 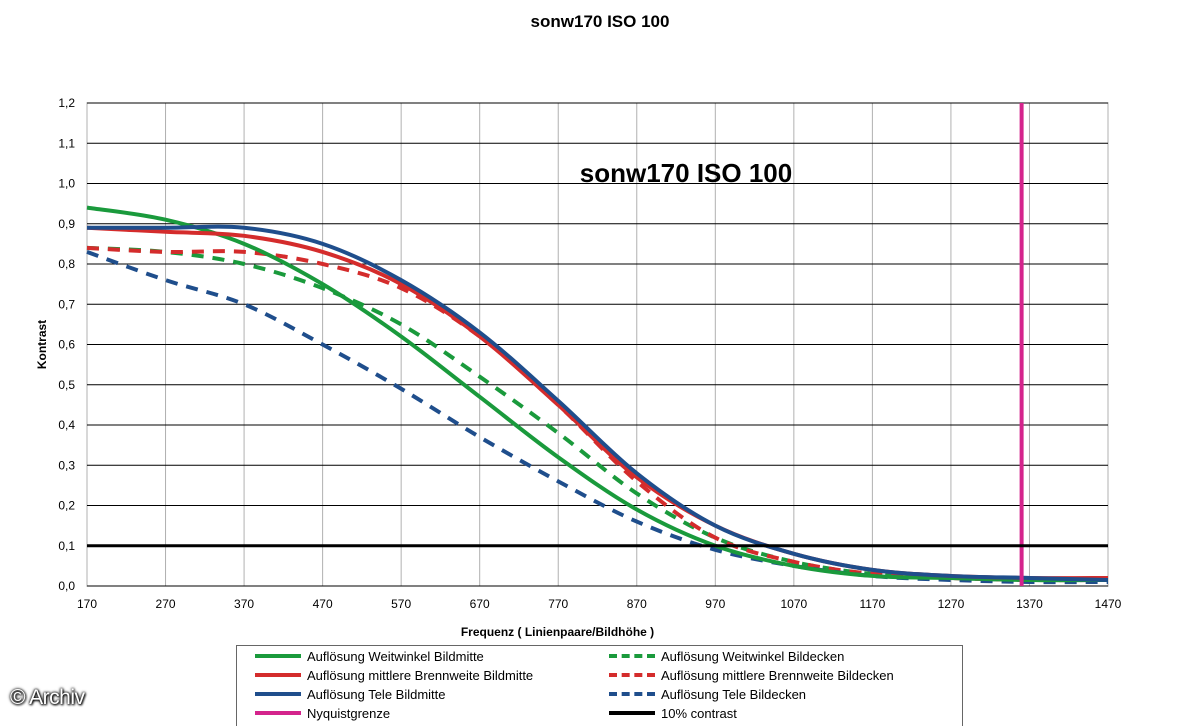 I want to click on x-tick-label: 1170, so click(x=872, y=604).